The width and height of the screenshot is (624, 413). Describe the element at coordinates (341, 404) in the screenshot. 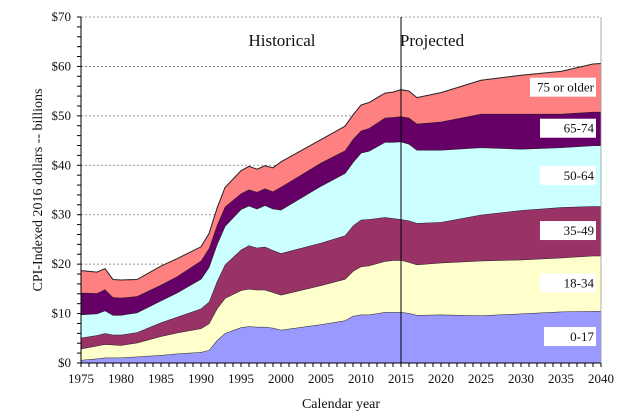

I see `x-axis-title: Calendar year` at that location.